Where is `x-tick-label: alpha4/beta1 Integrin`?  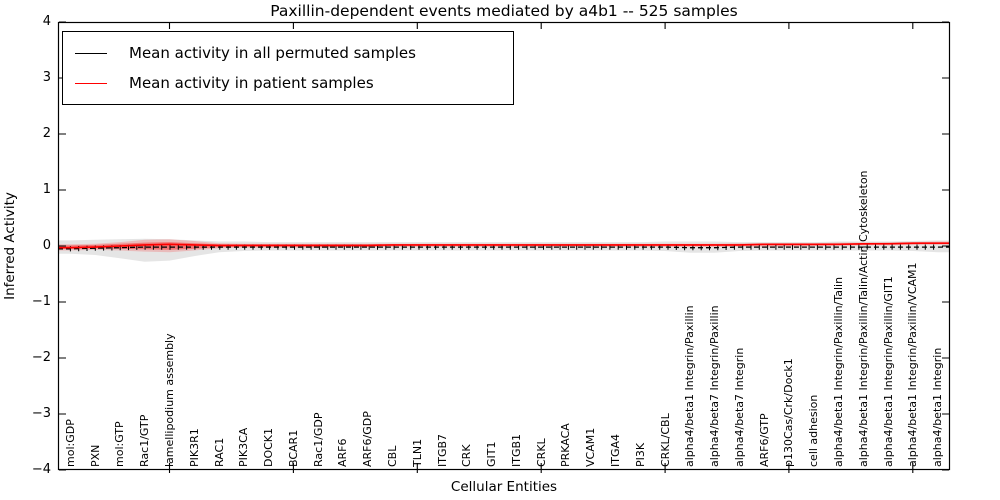
x-tick-label: alpha4/beta1 Integrin is located at coordinates (938, 407).